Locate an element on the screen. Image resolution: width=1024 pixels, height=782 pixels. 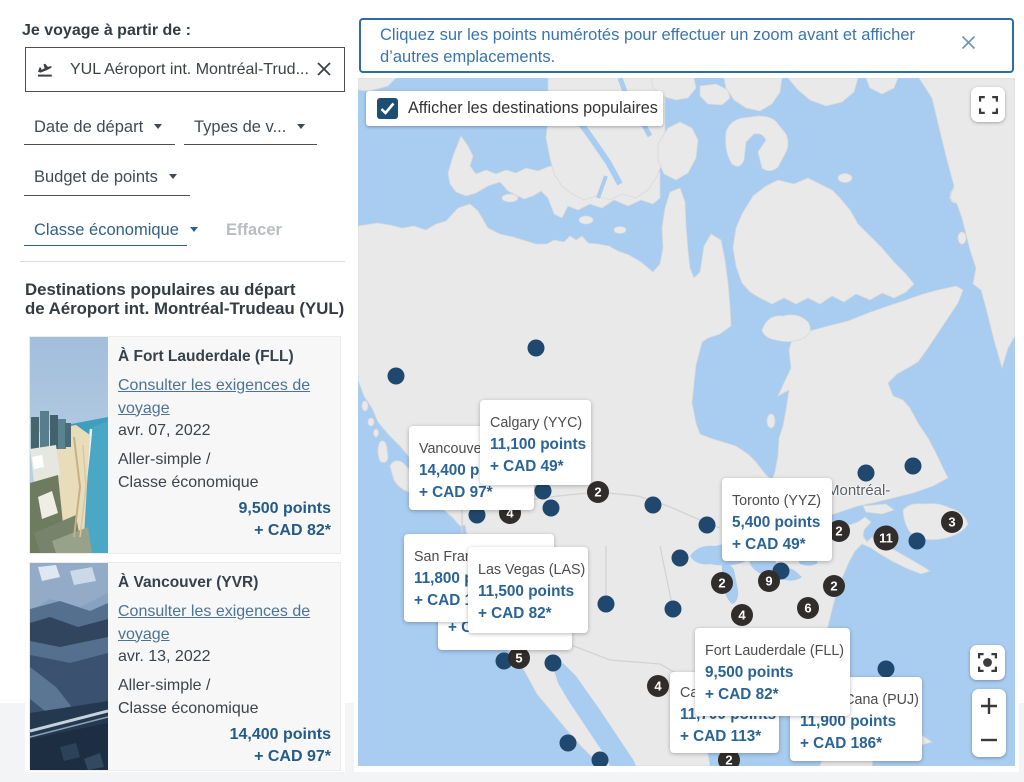
svg-text: 3 is located at coordinates (951, 522).